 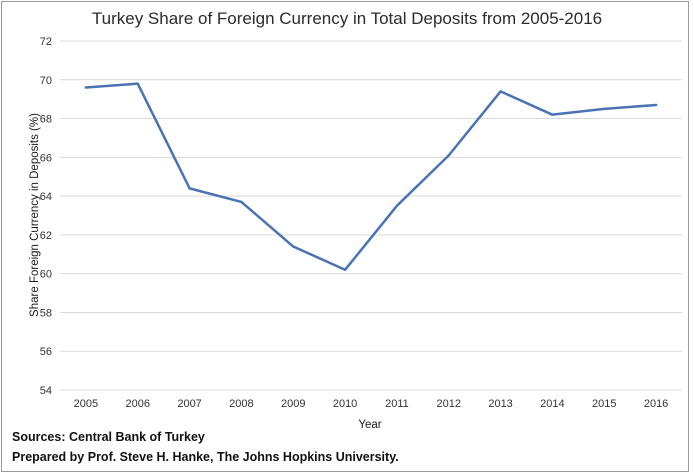 What do you see at coordinates (369, 425) in the screenshot?
I see `x-axis-title: Year` at bounding box center [369, 425].